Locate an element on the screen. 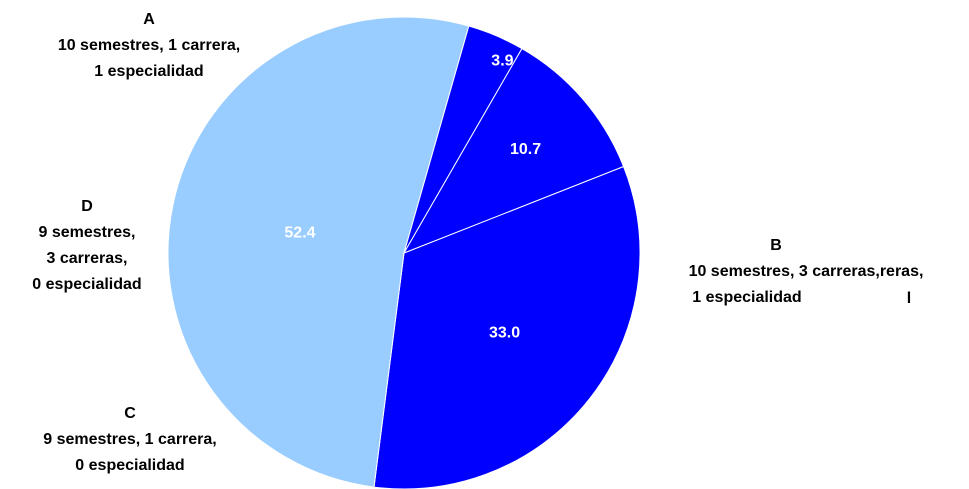 This screenshot has width=969, height=489. category-label-d: D 9 semestres, 3 carreras, 0 especialidad is located at coordinates (86, 245).